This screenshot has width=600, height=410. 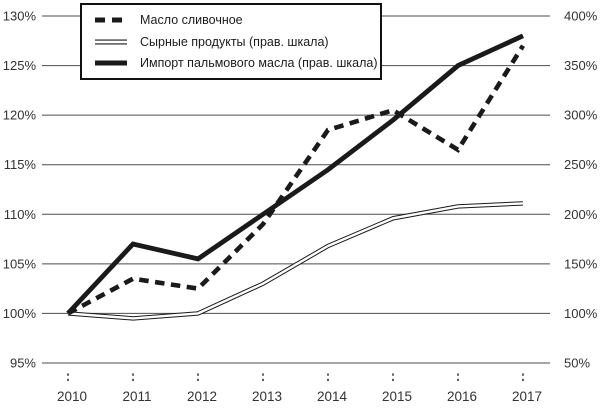 What do you see at coordinates (577, 363) in the screenshot?
I see `y-axis-right-tick-label: 50%` at bounding box center [577, 363].